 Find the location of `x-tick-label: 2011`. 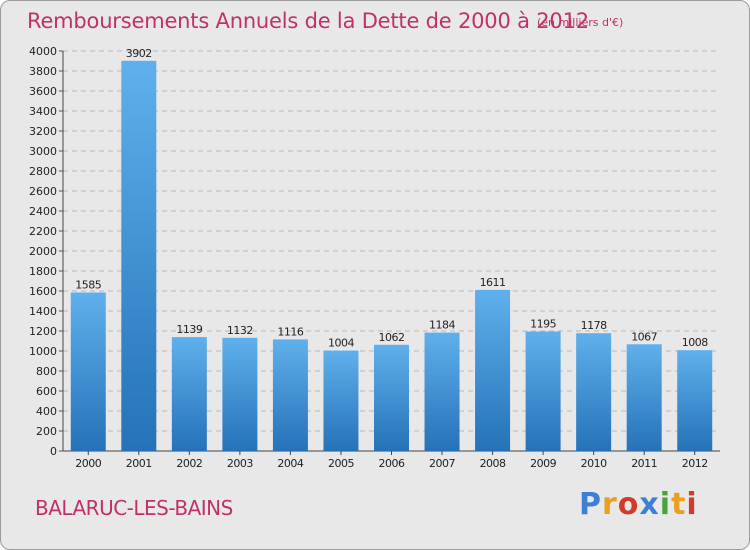

x-tick-label: 2011 is located at coordinates (644, 463).